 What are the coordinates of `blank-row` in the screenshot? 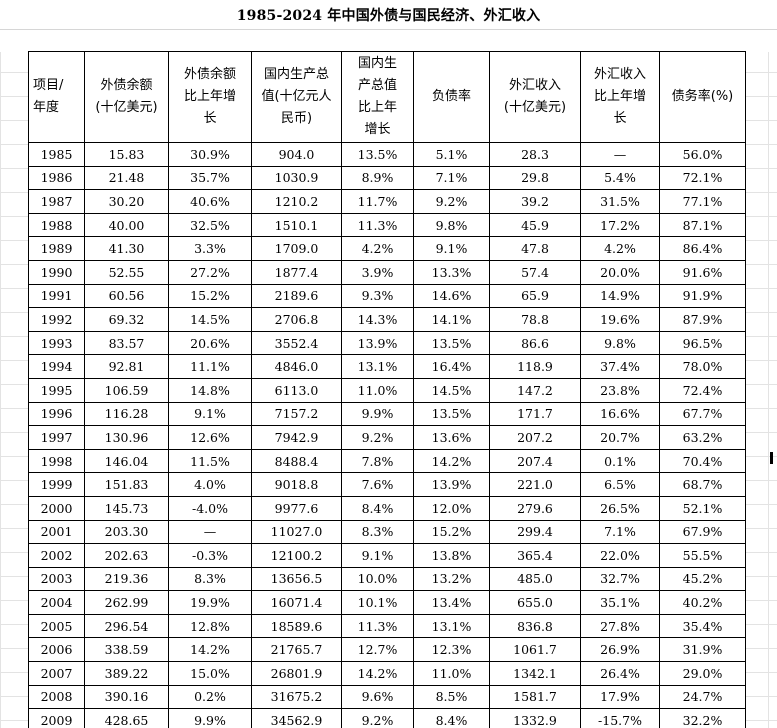 It's located at (388, 40).